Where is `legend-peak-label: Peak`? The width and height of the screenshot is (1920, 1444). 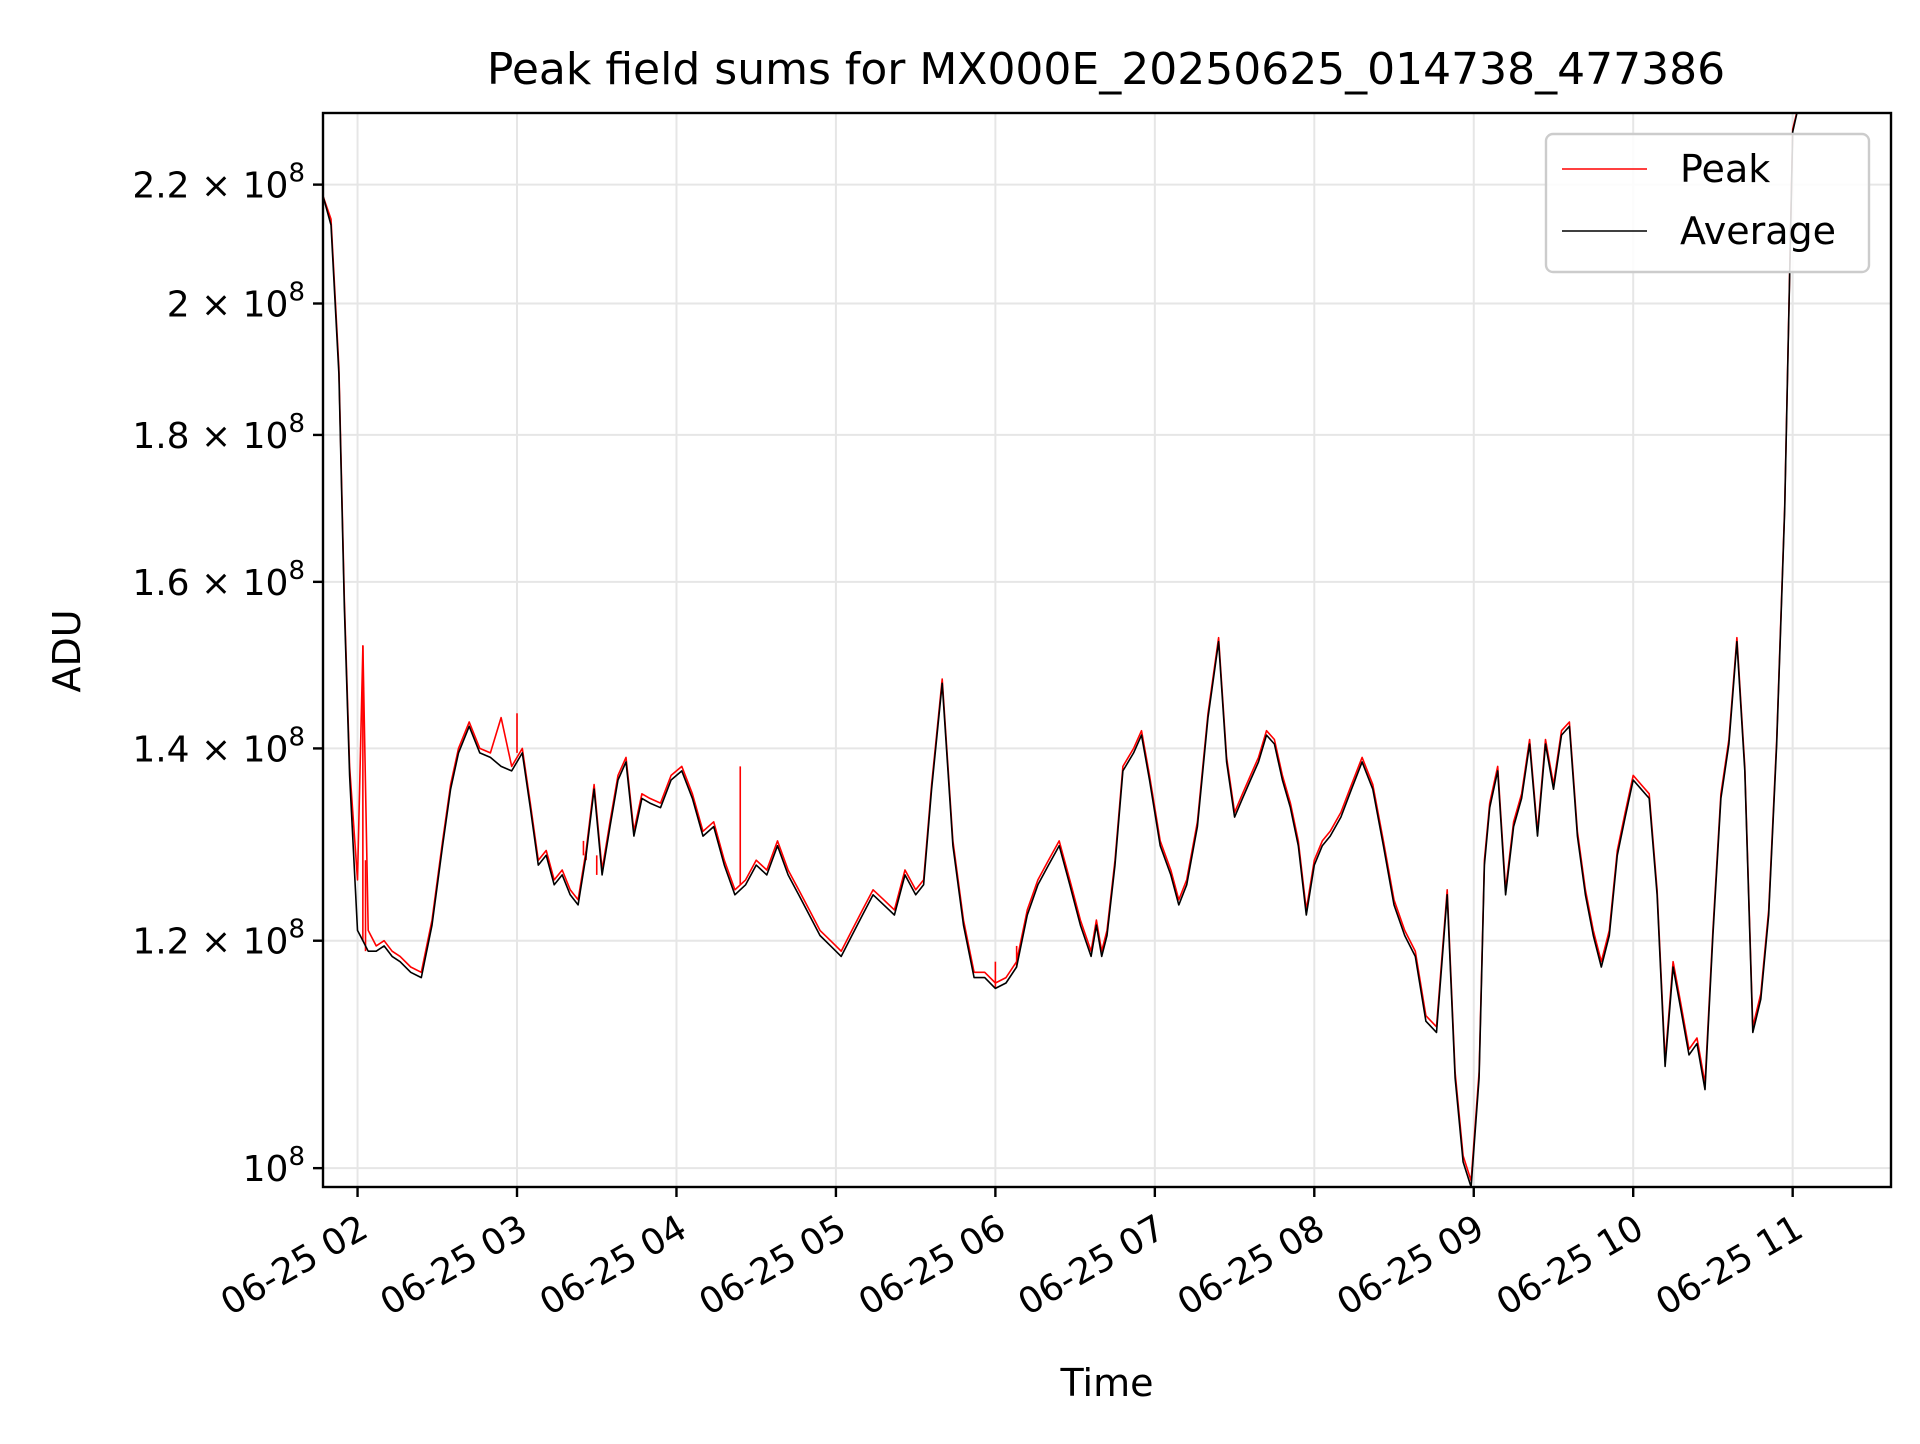 legend-peak-label: Peak is located at coordinates (1725, 169).